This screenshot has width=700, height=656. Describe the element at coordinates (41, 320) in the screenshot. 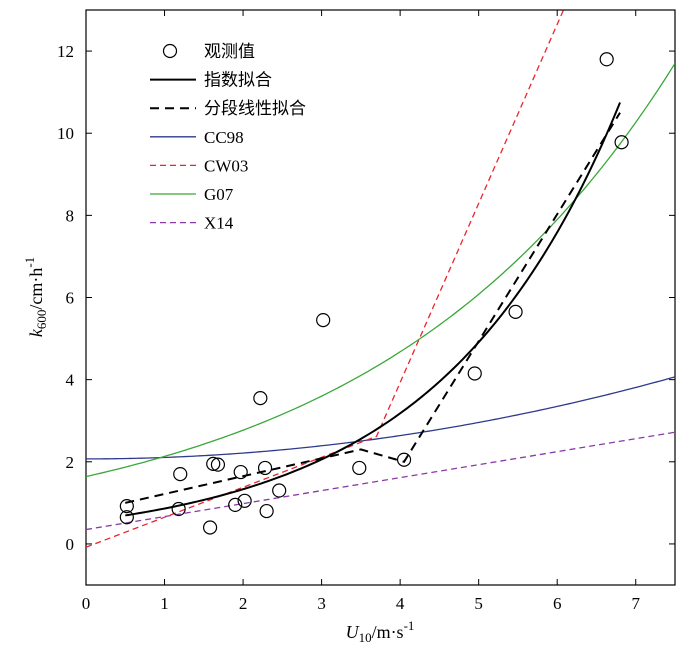

I see `y-axis-label-sub: 600` at that location.